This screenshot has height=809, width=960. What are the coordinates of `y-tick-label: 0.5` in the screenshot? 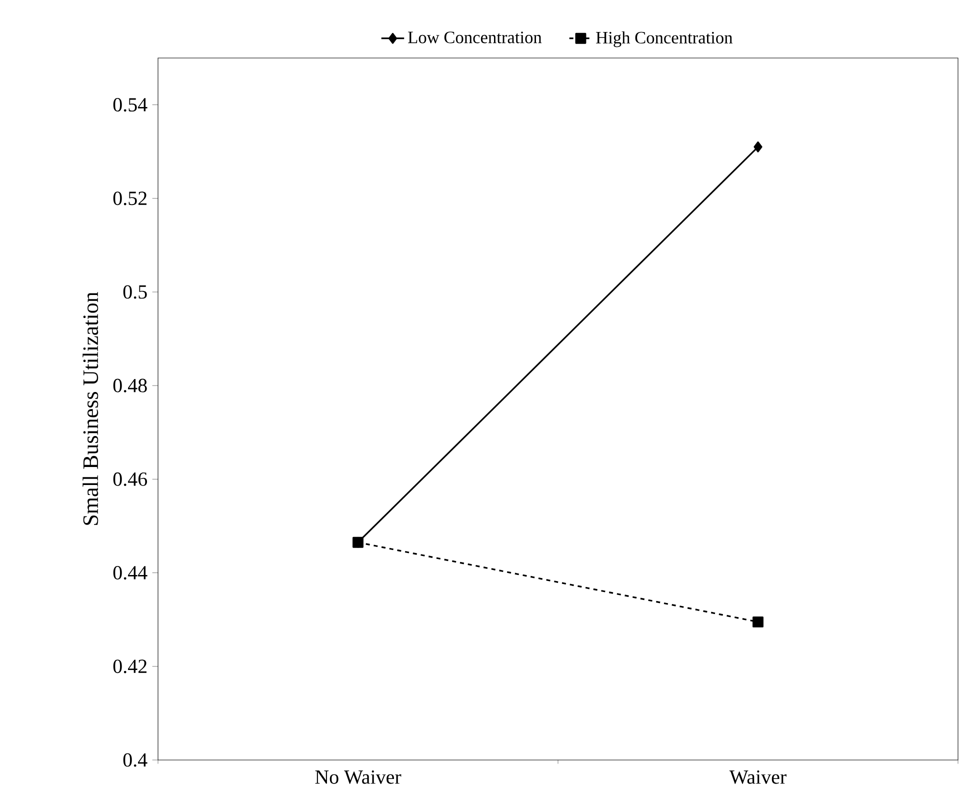 It's located at (135, 292).